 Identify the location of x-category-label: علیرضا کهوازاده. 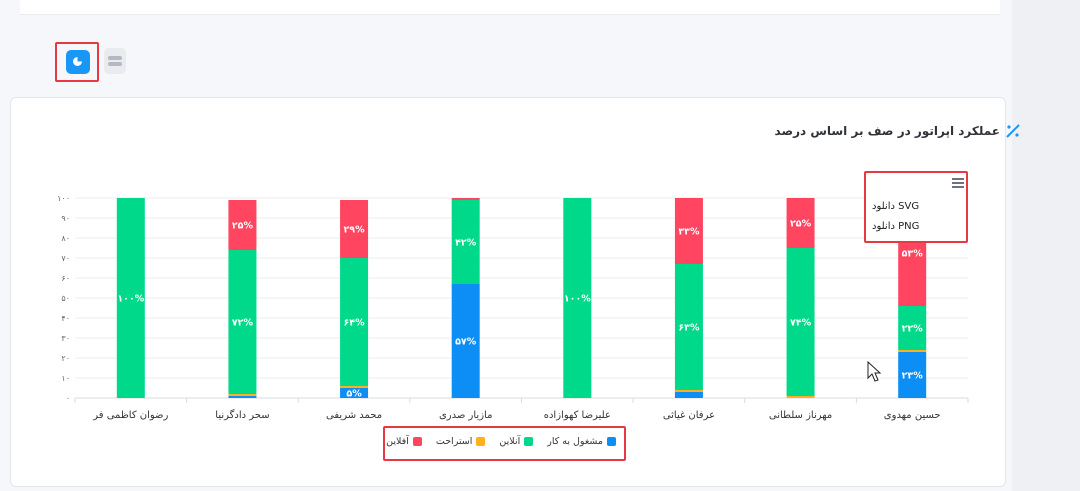
(577, 415).